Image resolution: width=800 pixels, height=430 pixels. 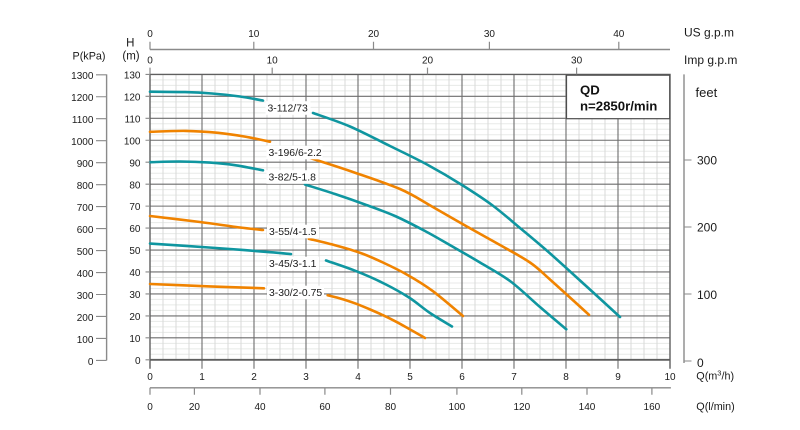 What do you see at coordinates (89, 56) in the screenshot?
I see `svg-text: P(kPa)` at bounding box center [89, 56].